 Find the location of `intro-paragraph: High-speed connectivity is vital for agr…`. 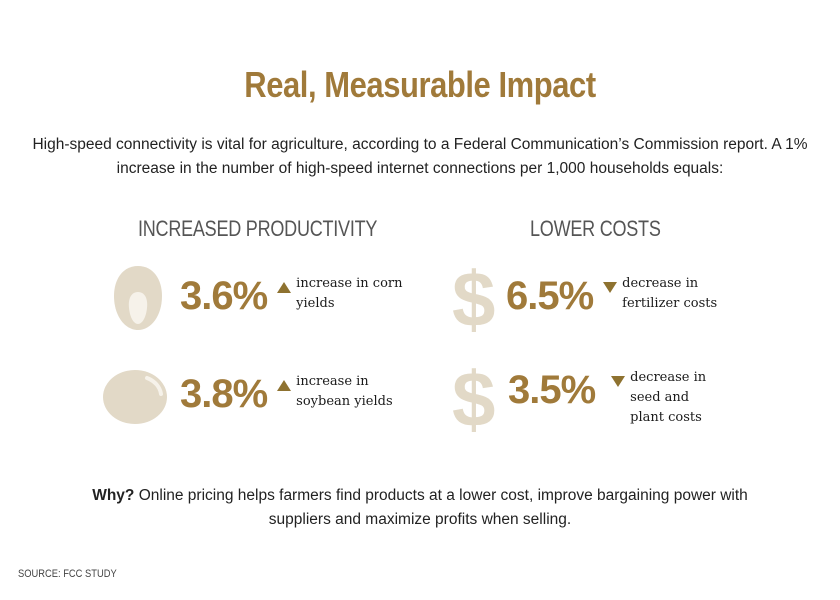

intro-paragraph: High-speed connectivity is vital for agr… is located at coordinates (420, 156).